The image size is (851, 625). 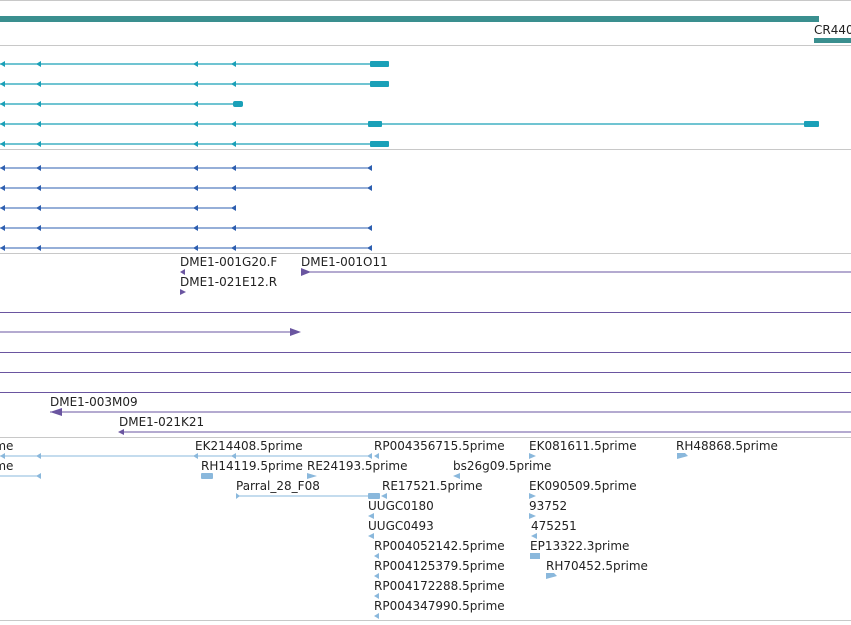 I want to click on bac-label-001g20: DME1-001G20.F, so click(x=229, y=262).